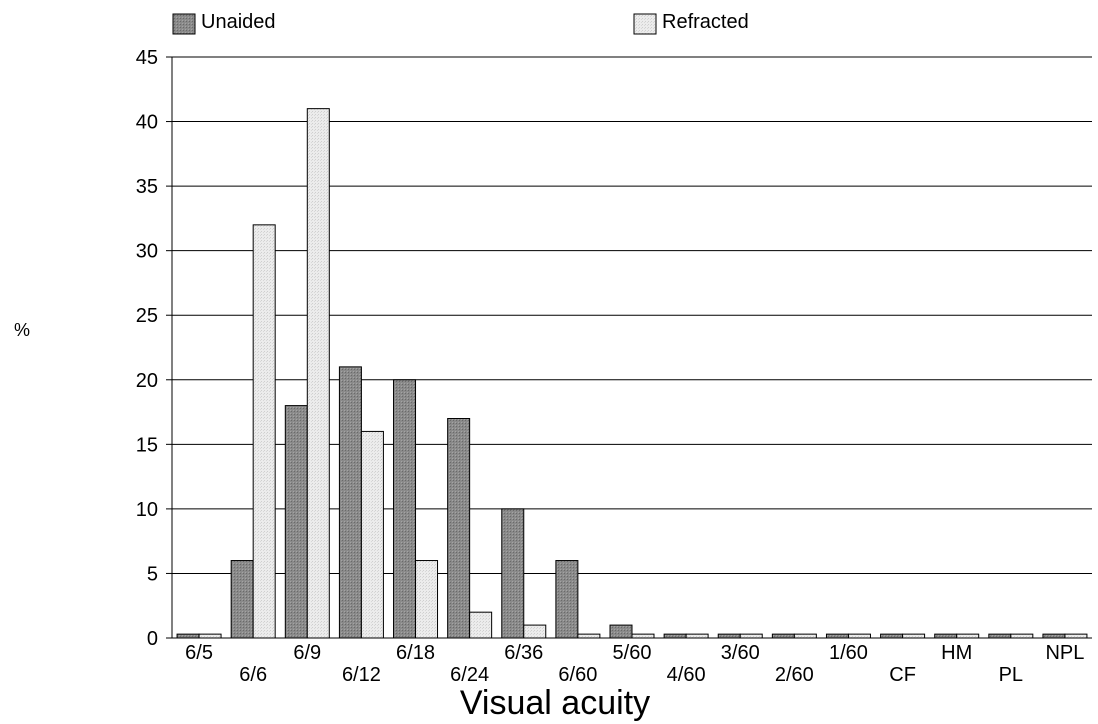 This screenshot has height=724, width=1098. Describe the element at coordinates (199, 653) in the screenshot. I see `x-tick-label: 6/5` at that location.